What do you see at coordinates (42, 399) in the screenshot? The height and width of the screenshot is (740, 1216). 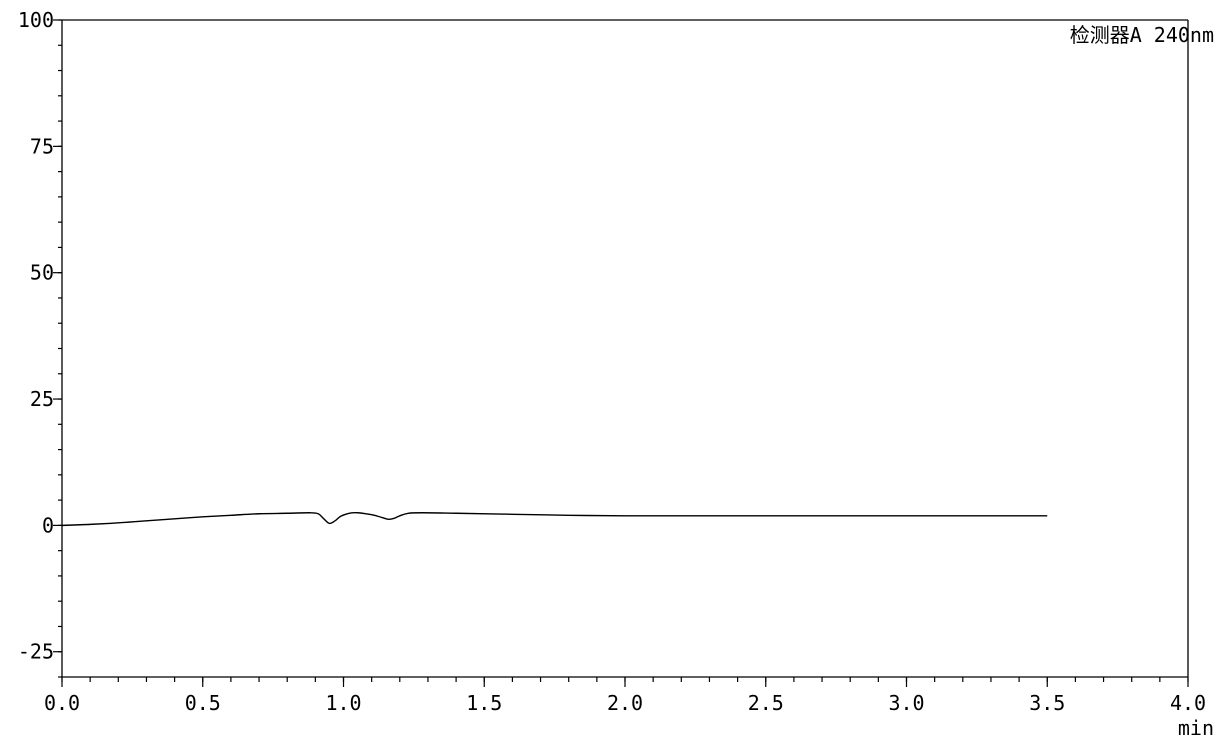 I see `y-tick-label: 25` at bounding box center [42, 399].